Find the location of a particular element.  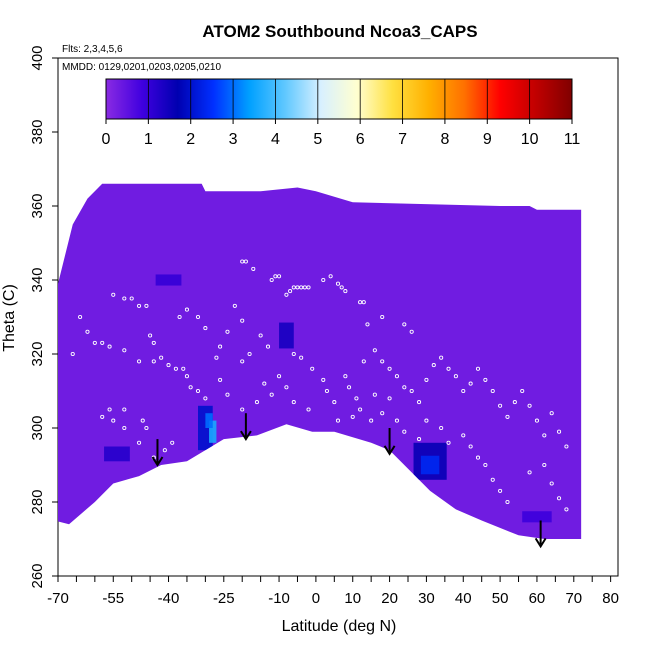

colorbar-tick-label: 10 is located at coordinates (530, 139).